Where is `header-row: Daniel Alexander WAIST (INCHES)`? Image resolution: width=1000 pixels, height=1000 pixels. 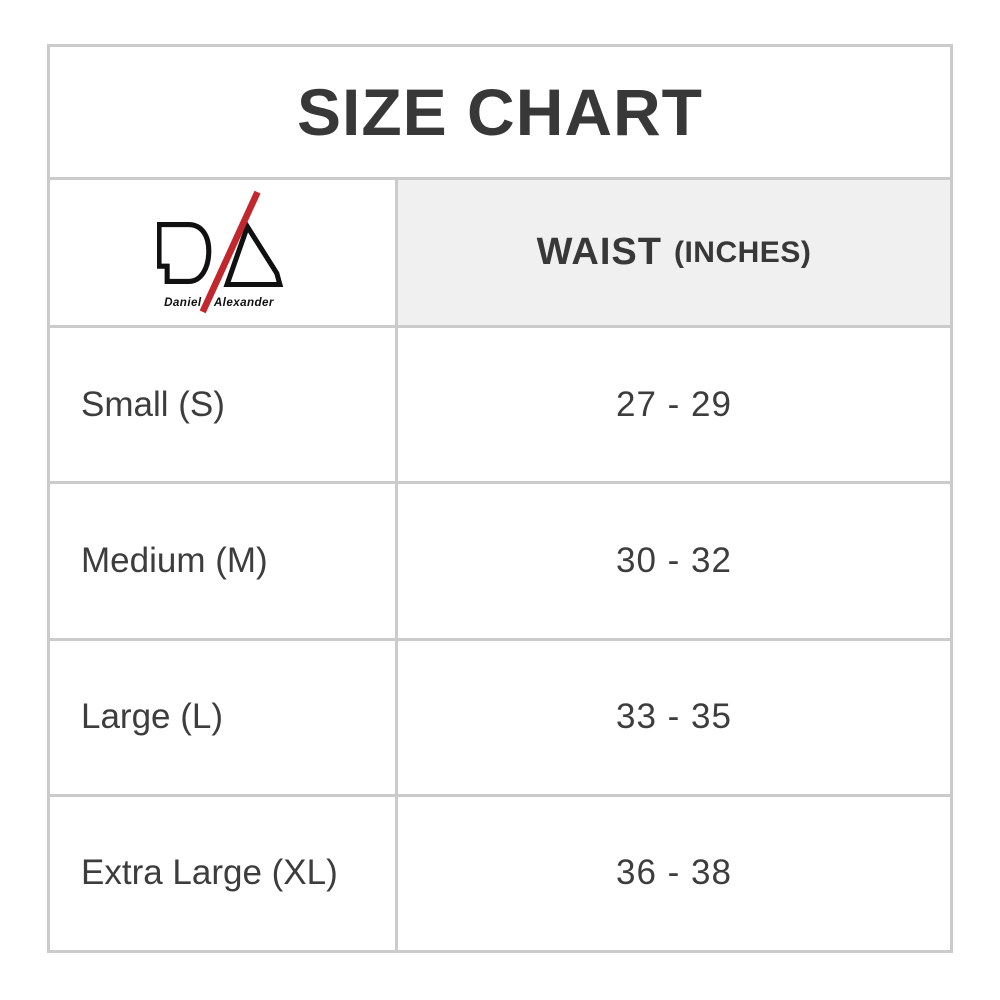 header-row: Daniel Alexander WAIST (INCHES) is located at coordinates (500, 254).